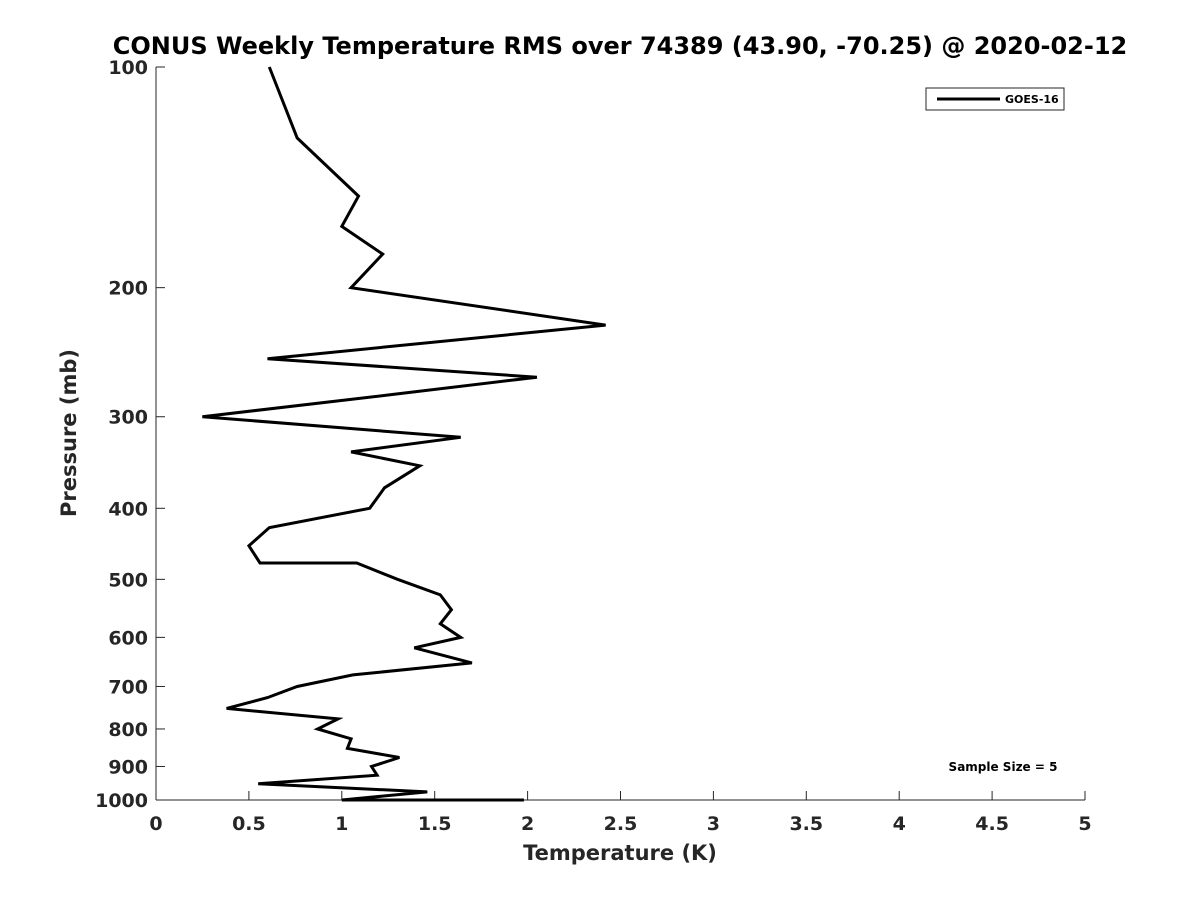  I want to click on y-tick-label: 900, so click(128, 767).